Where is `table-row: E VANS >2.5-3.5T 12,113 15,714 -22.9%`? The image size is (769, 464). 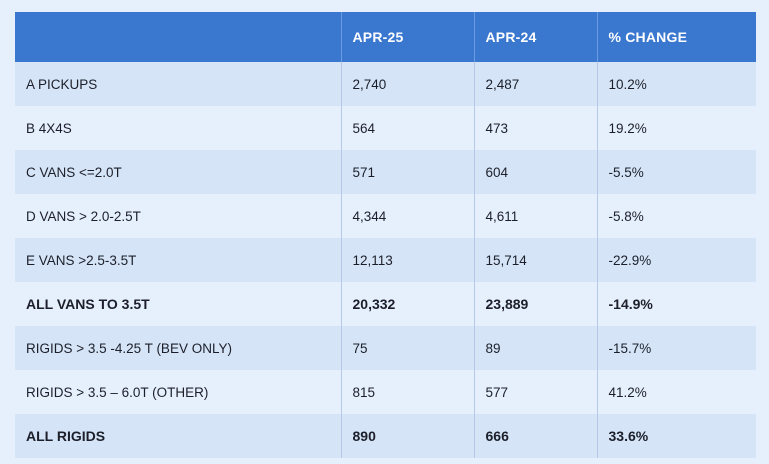 table-row: E VANS >2.5-3.5T 12,113 15,714 -22.9% is located at coordinates (385, 260).